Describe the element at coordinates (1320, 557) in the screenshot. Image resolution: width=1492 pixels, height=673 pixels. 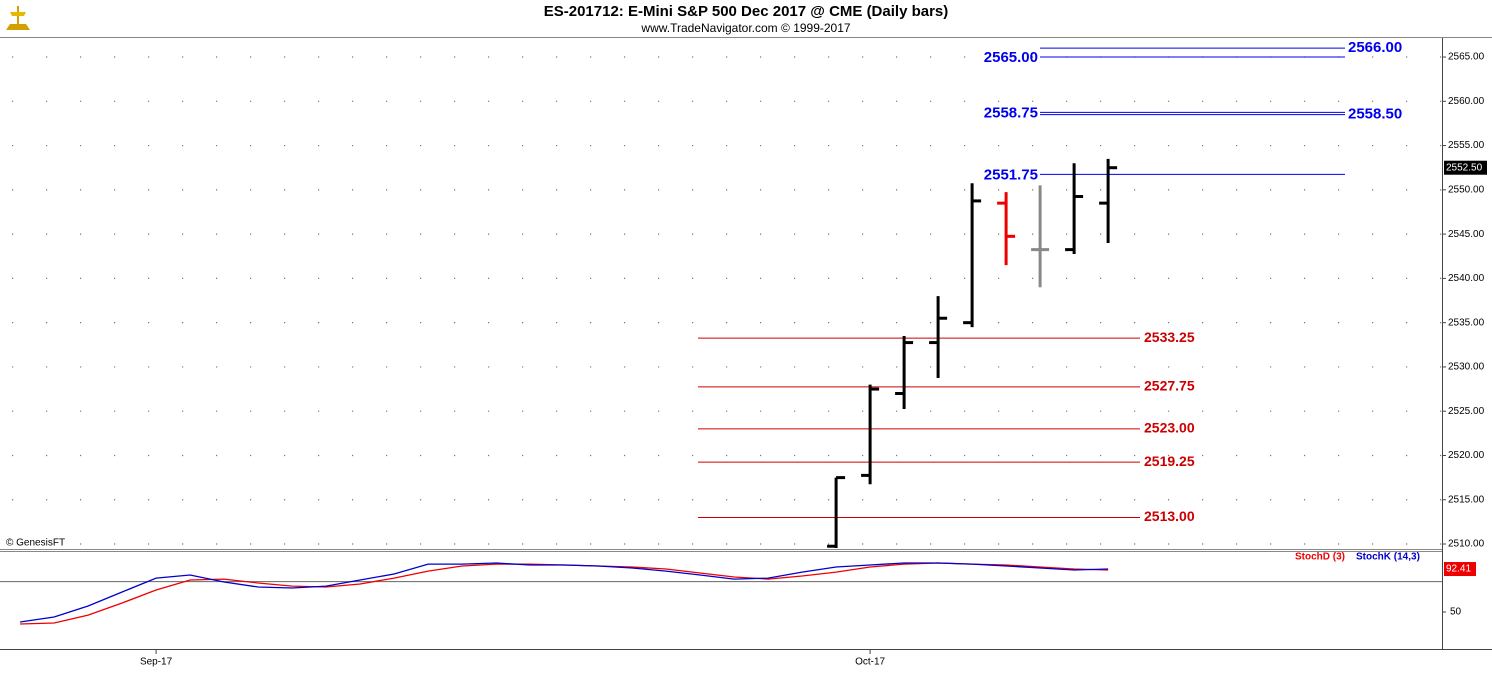
I see `legend-entry: StochD (3)` at that location.